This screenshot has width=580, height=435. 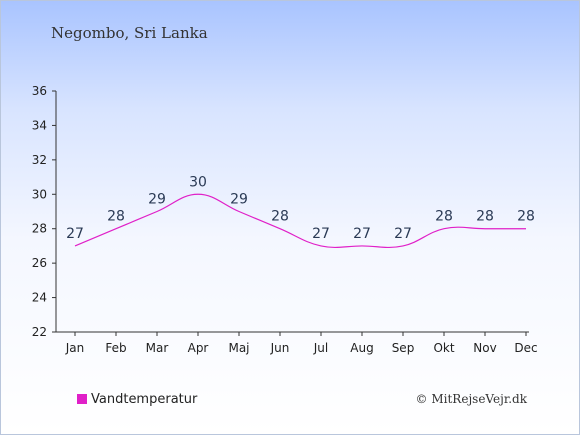 What do you see at coordinates (198, 182) in the screenshot?
I see `data-label: 30` at bounding box center [198, 182].